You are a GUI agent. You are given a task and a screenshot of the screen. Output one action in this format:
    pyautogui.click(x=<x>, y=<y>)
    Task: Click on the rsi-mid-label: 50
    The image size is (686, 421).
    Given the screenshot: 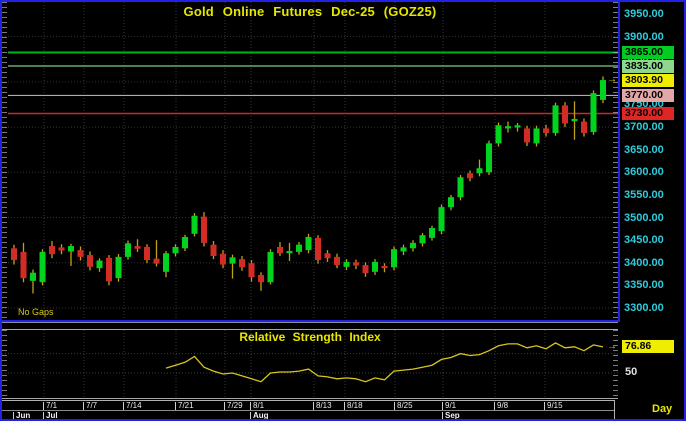 What is the action you would take?
    pyautogui.click(x=631, y=372)
    